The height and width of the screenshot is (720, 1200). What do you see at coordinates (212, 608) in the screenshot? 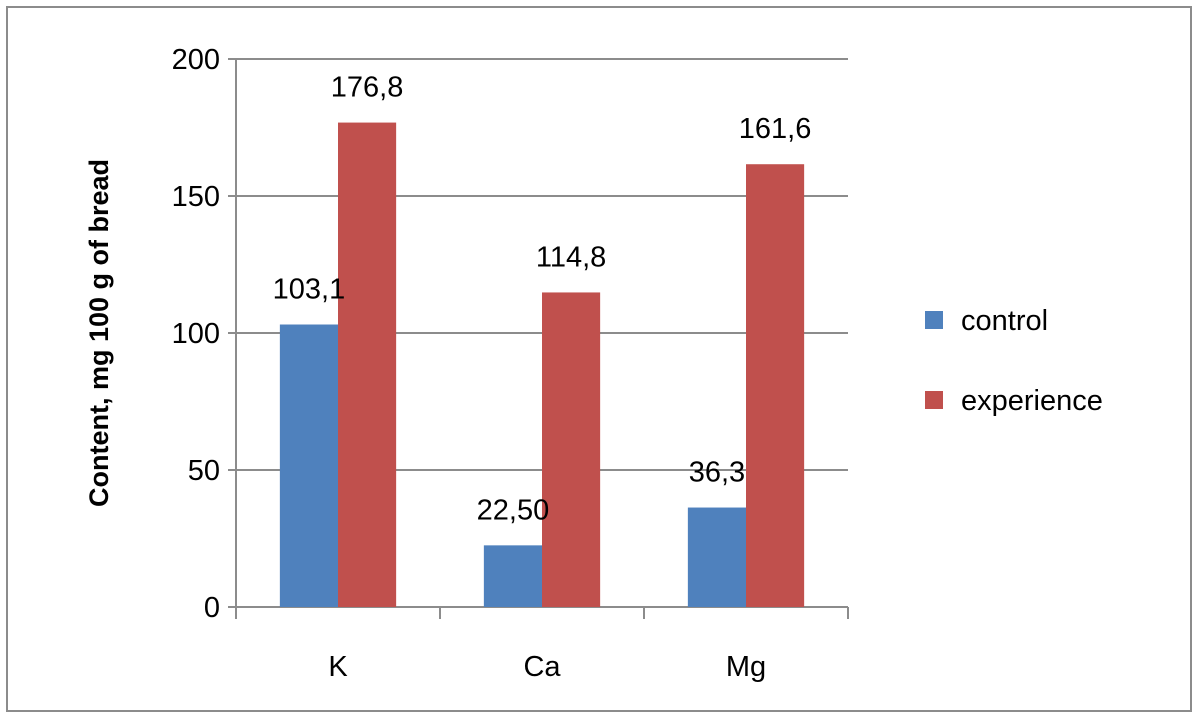
I see `y-tick-label: 0` at bounding box center [212, 608].